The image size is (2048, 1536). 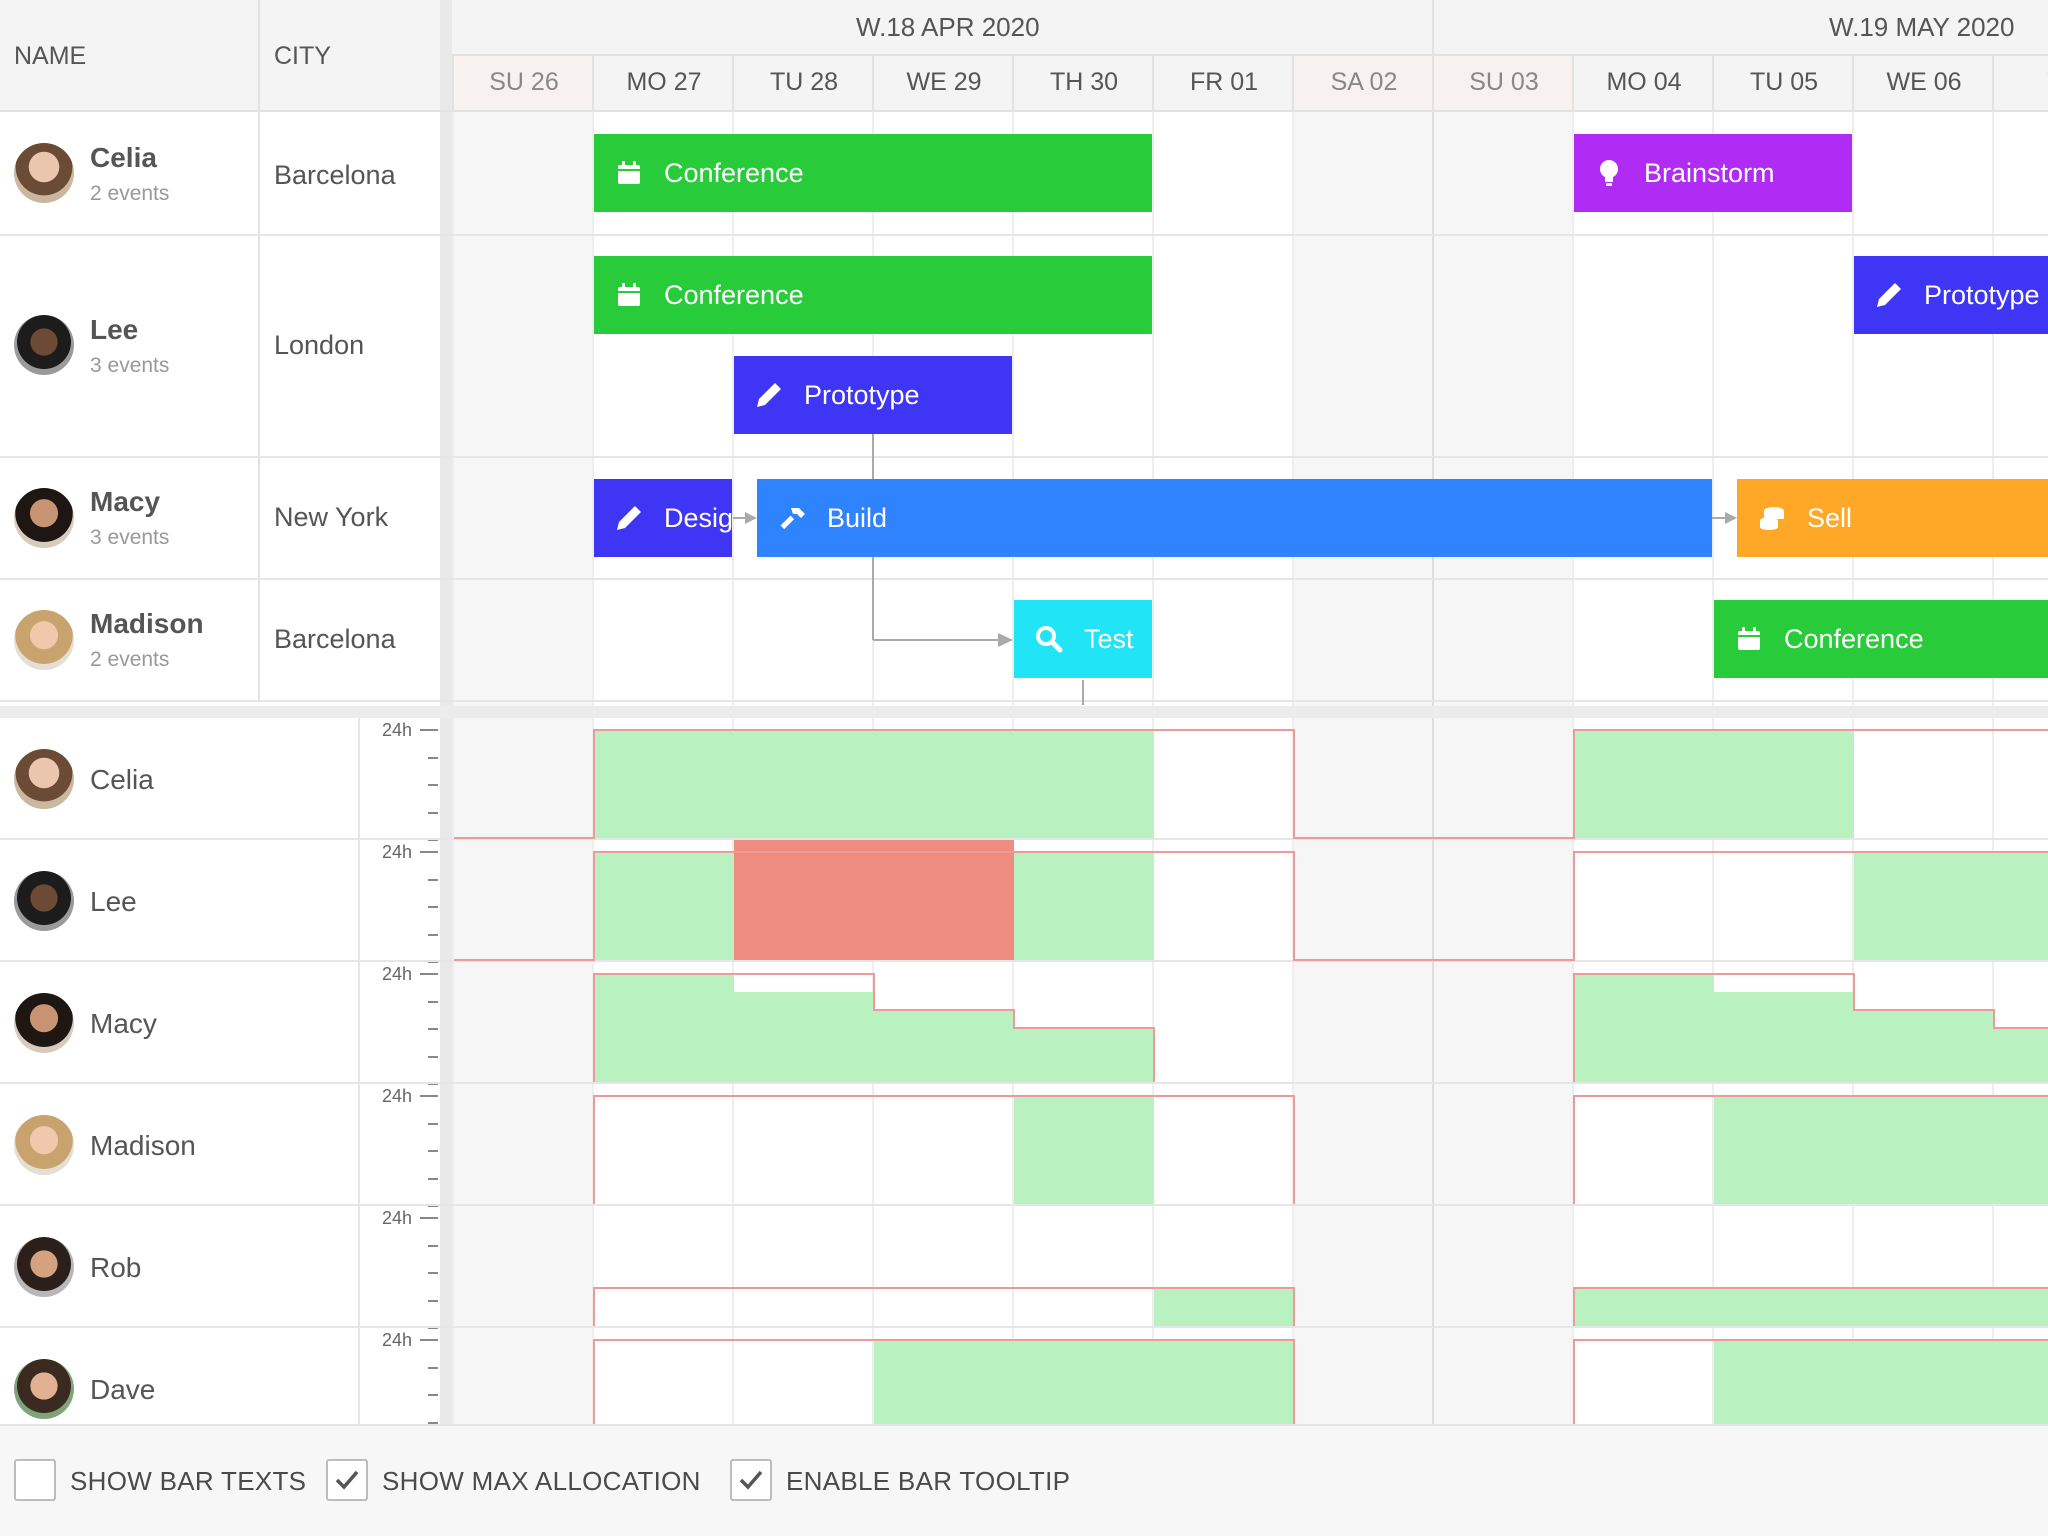 What do you see at coordinates (188, 1481) in the screenshot?
I see `show-bar-texts-label: SHOW BAR TEXTS` at bounding box center [188, 1481].